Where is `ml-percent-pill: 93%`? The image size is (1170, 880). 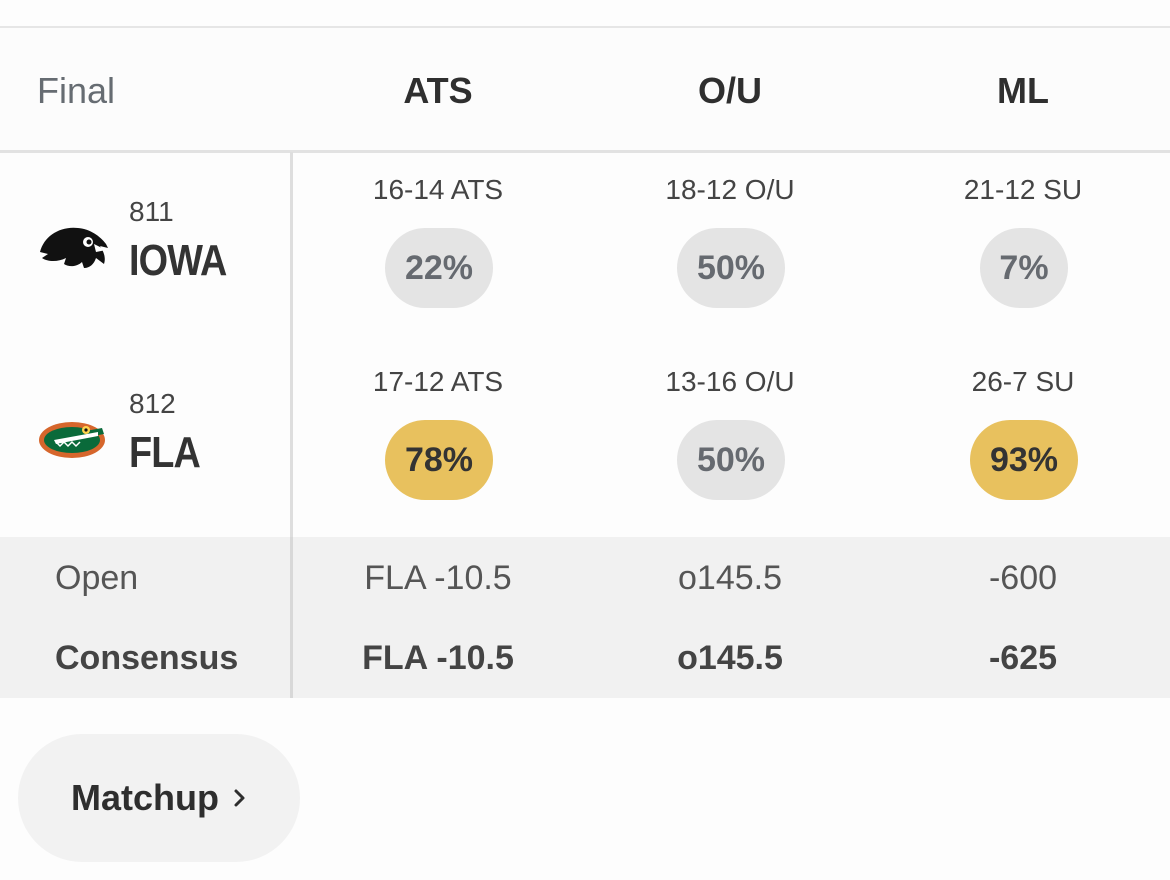
ml-percent-pill: 93% is located at coordinates (1024, 460).